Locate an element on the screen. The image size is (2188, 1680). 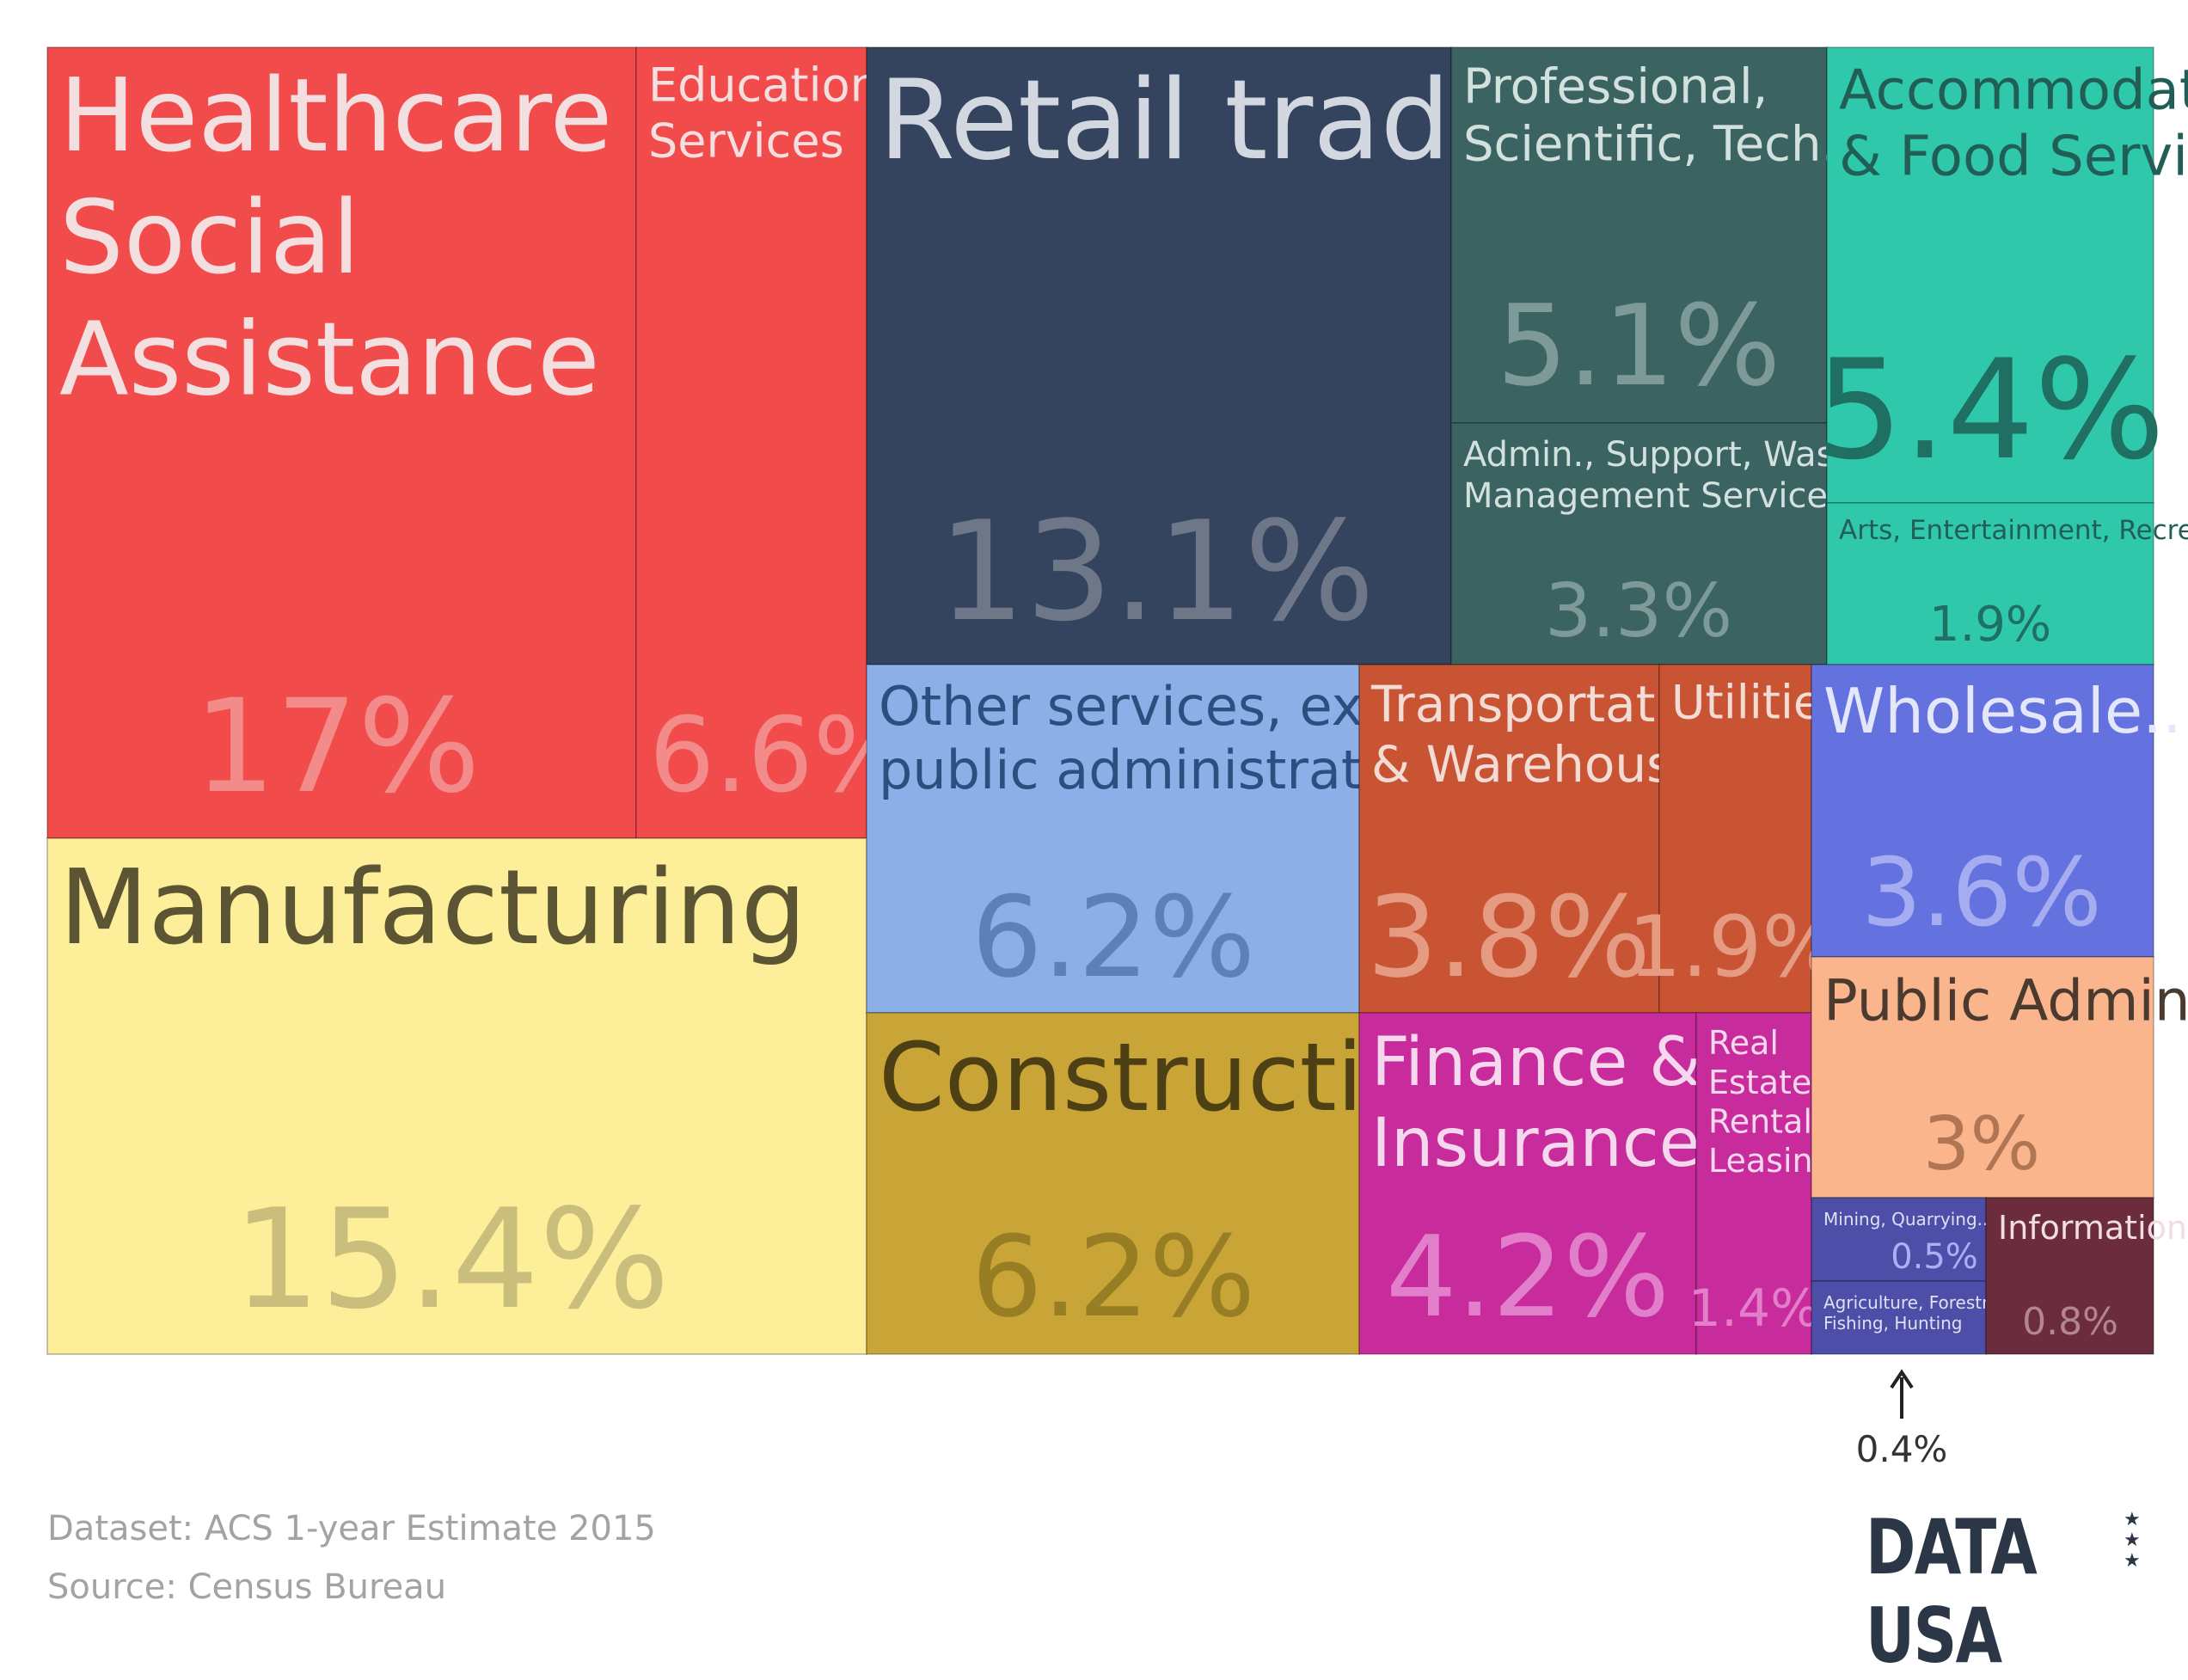
tile-label-public-admin: Public Admin. is located at coordinates (2005, 1000).